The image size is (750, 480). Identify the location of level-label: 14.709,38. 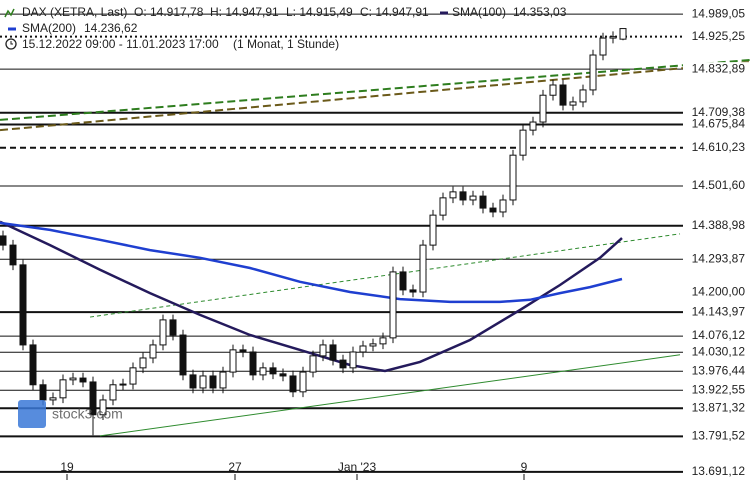
(719, 112).